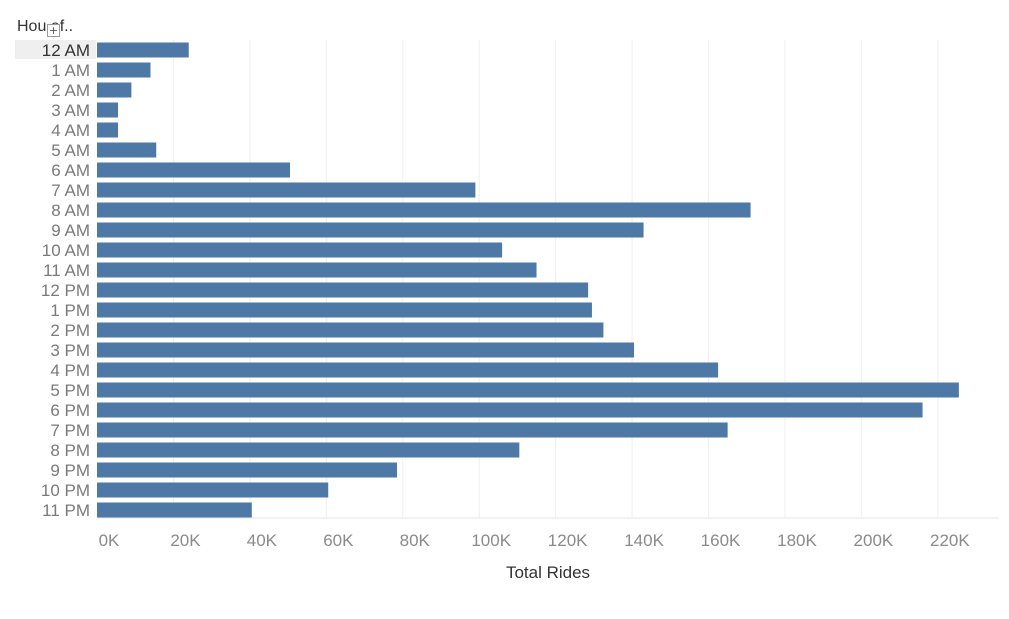 This screenshot has width=1009, height=619. Describe the element at coordinates (70, 390) in the screenshot. I see `category-label: 5 PM` at that location.